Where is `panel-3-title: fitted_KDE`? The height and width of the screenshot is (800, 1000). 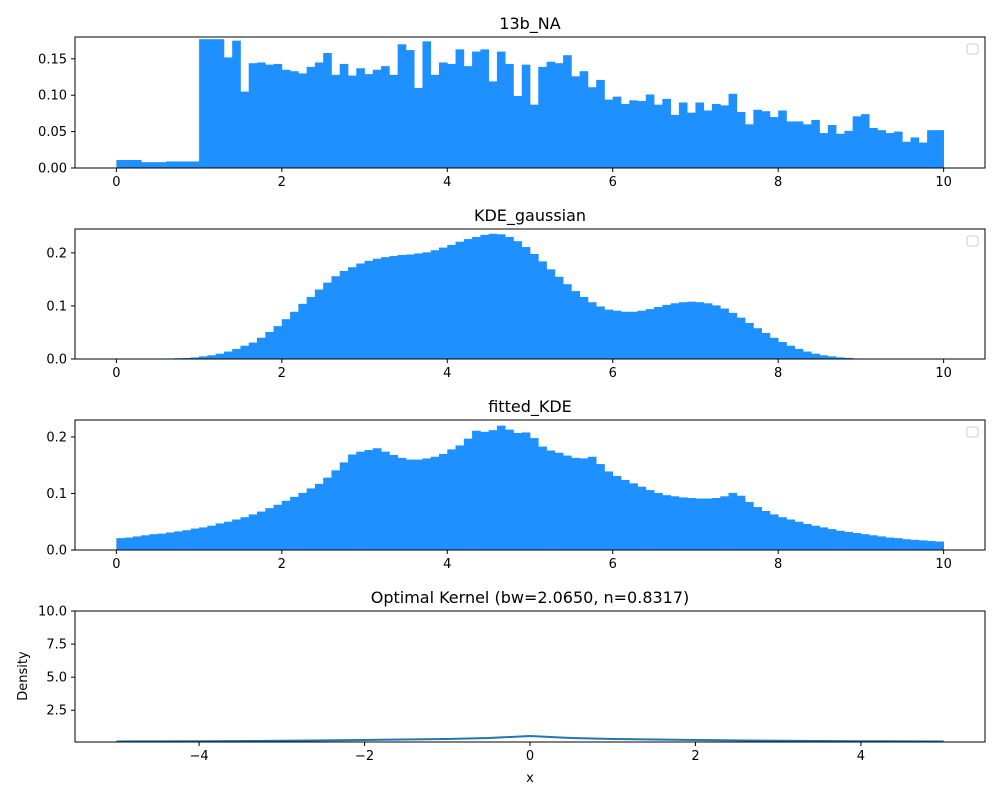
panel-3-title: fitted_KDE is located at coordinates (530, 407).